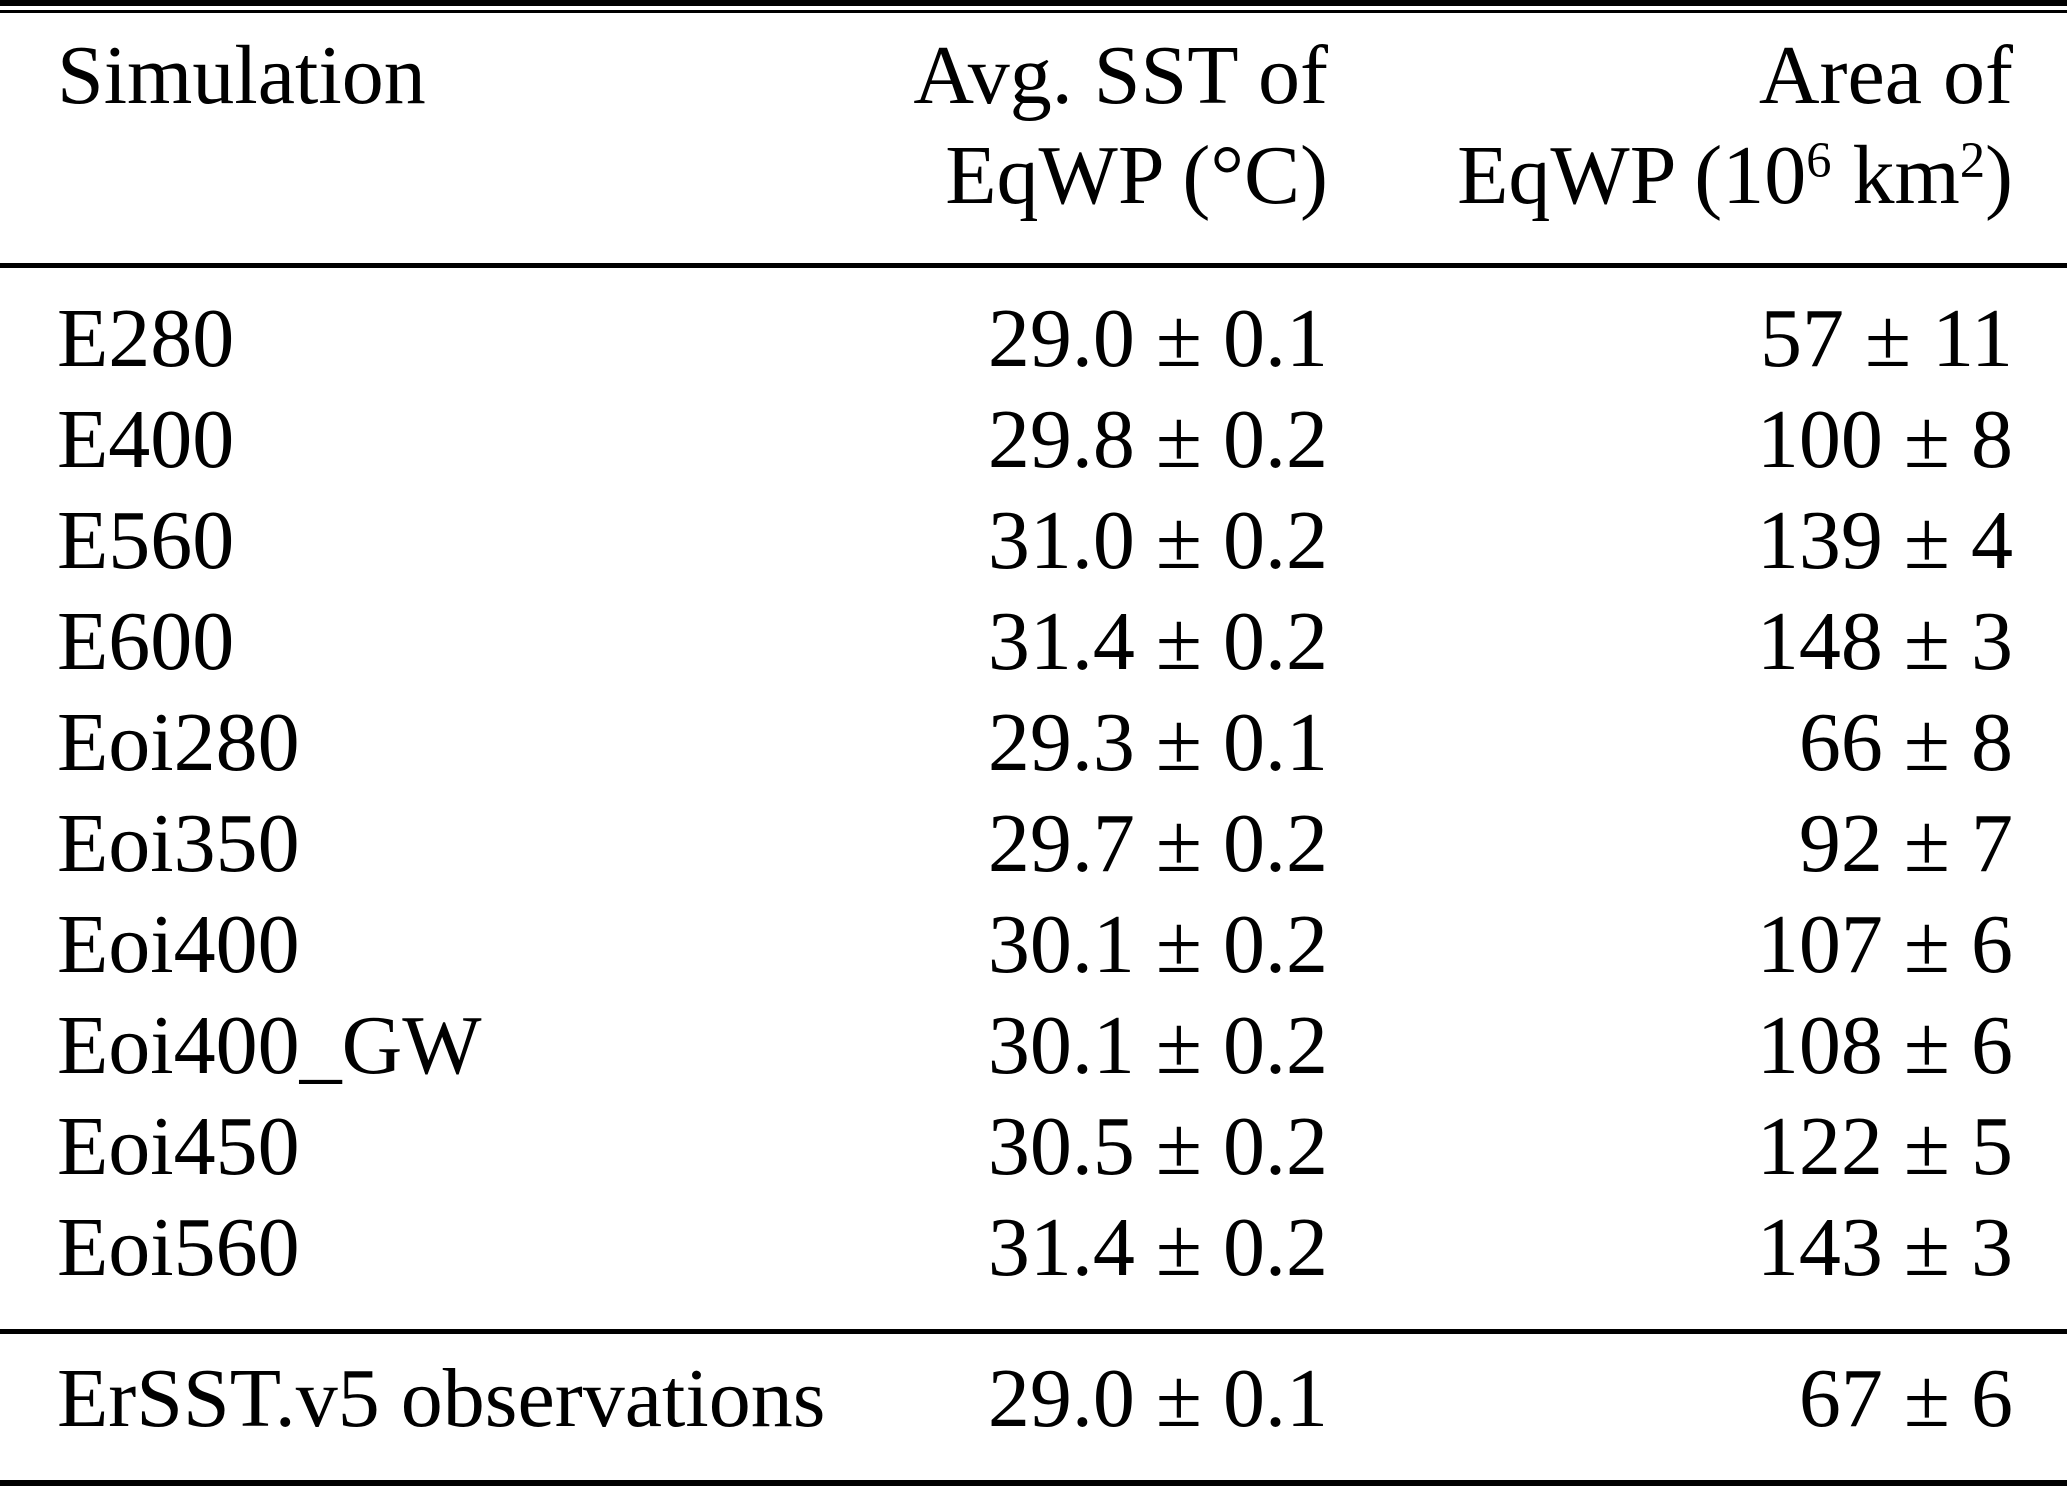  I want to click on cell-simulation: ErSST.v5 observations, so click(441, 1398).